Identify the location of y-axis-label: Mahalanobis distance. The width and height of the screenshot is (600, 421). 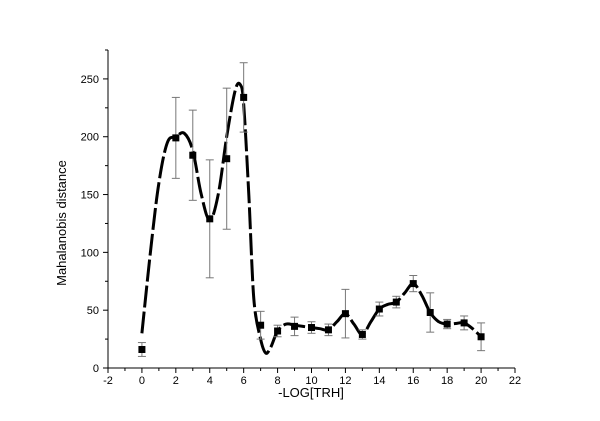
(61, 223).